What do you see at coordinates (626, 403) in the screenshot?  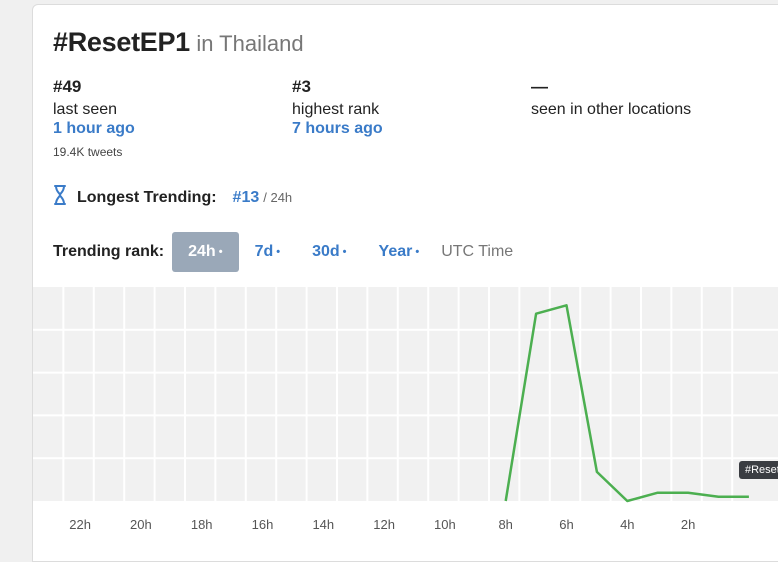 I see `rank-series-line` at bounding box center [626, 403].